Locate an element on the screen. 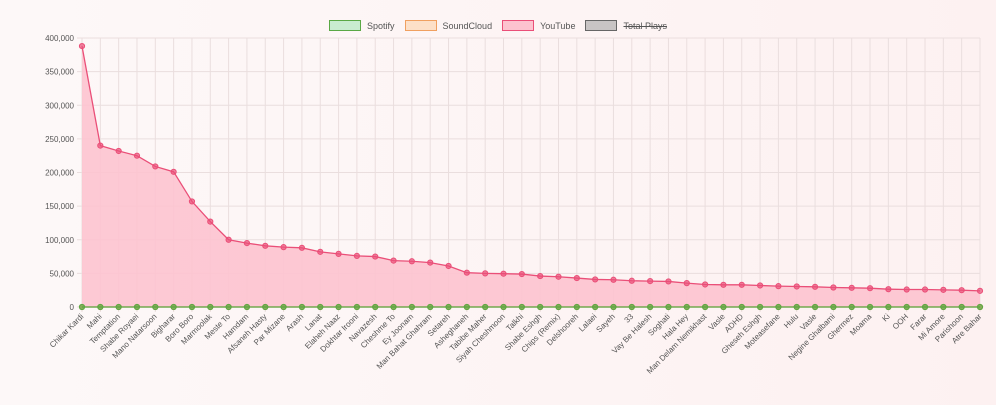  y-tick-label: 200,000 is located at coordinates (59, 173).